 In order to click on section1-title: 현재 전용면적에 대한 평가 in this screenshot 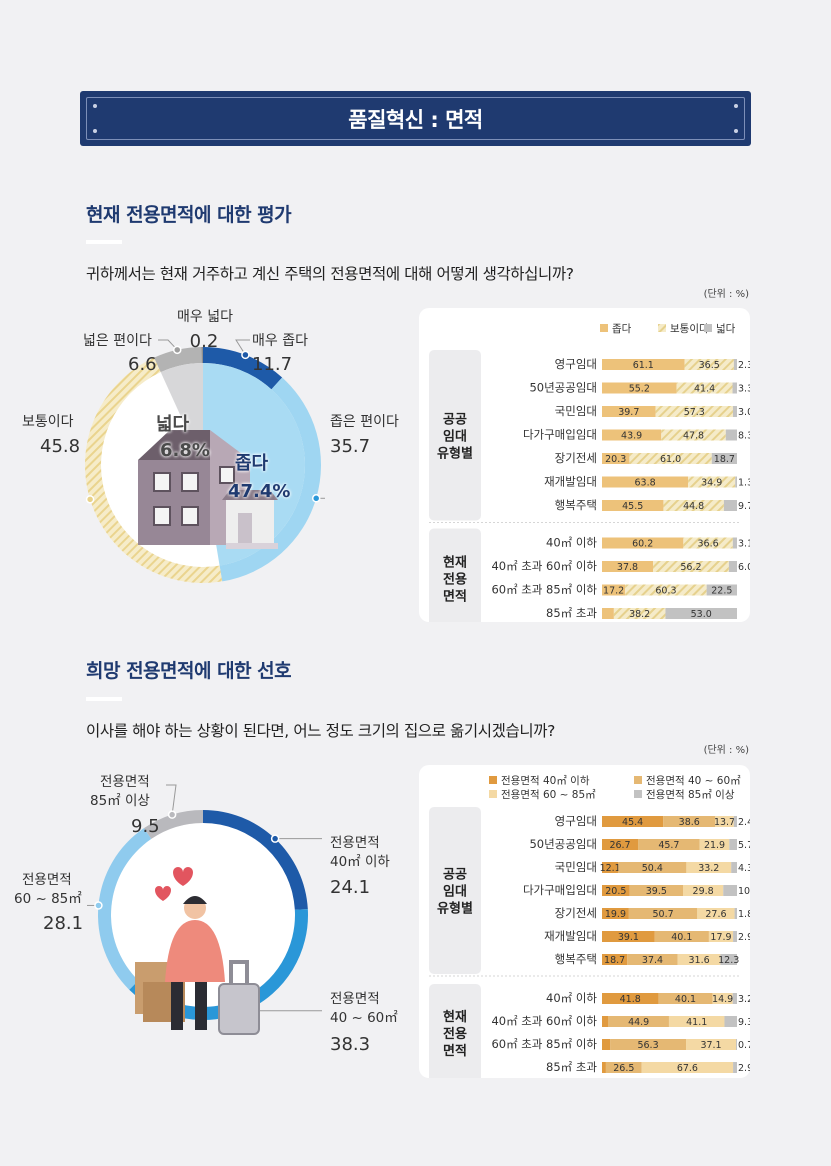, I will do `click(189, 215)`.